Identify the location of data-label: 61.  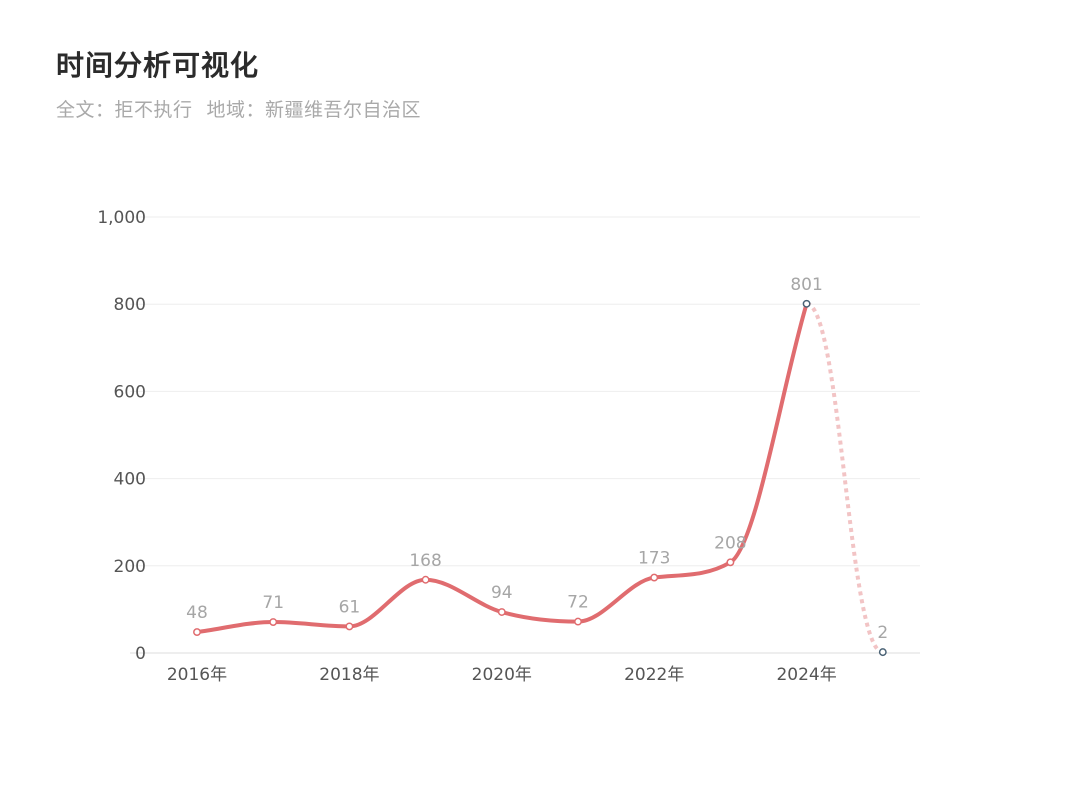
(350, 607).